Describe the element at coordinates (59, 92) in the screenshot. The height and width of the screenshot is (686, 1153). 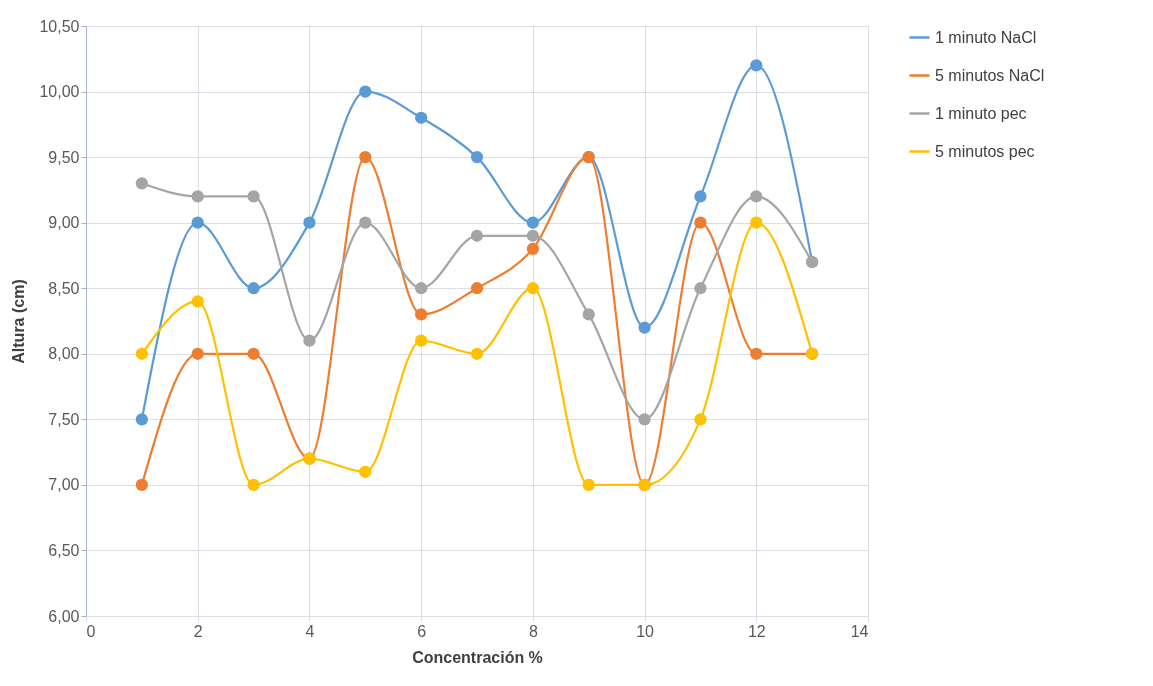
I see `y-tick-label: 10,00` at that location.